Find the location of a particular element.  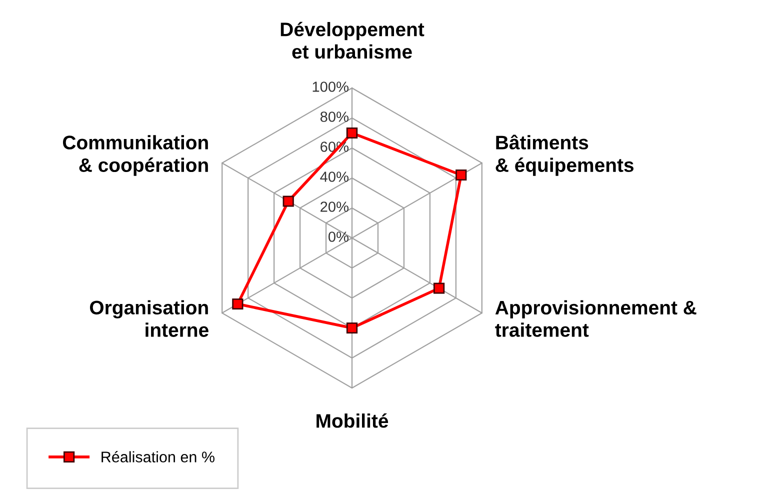

y-tick-label: 100% is located at coordinates (330, 87).